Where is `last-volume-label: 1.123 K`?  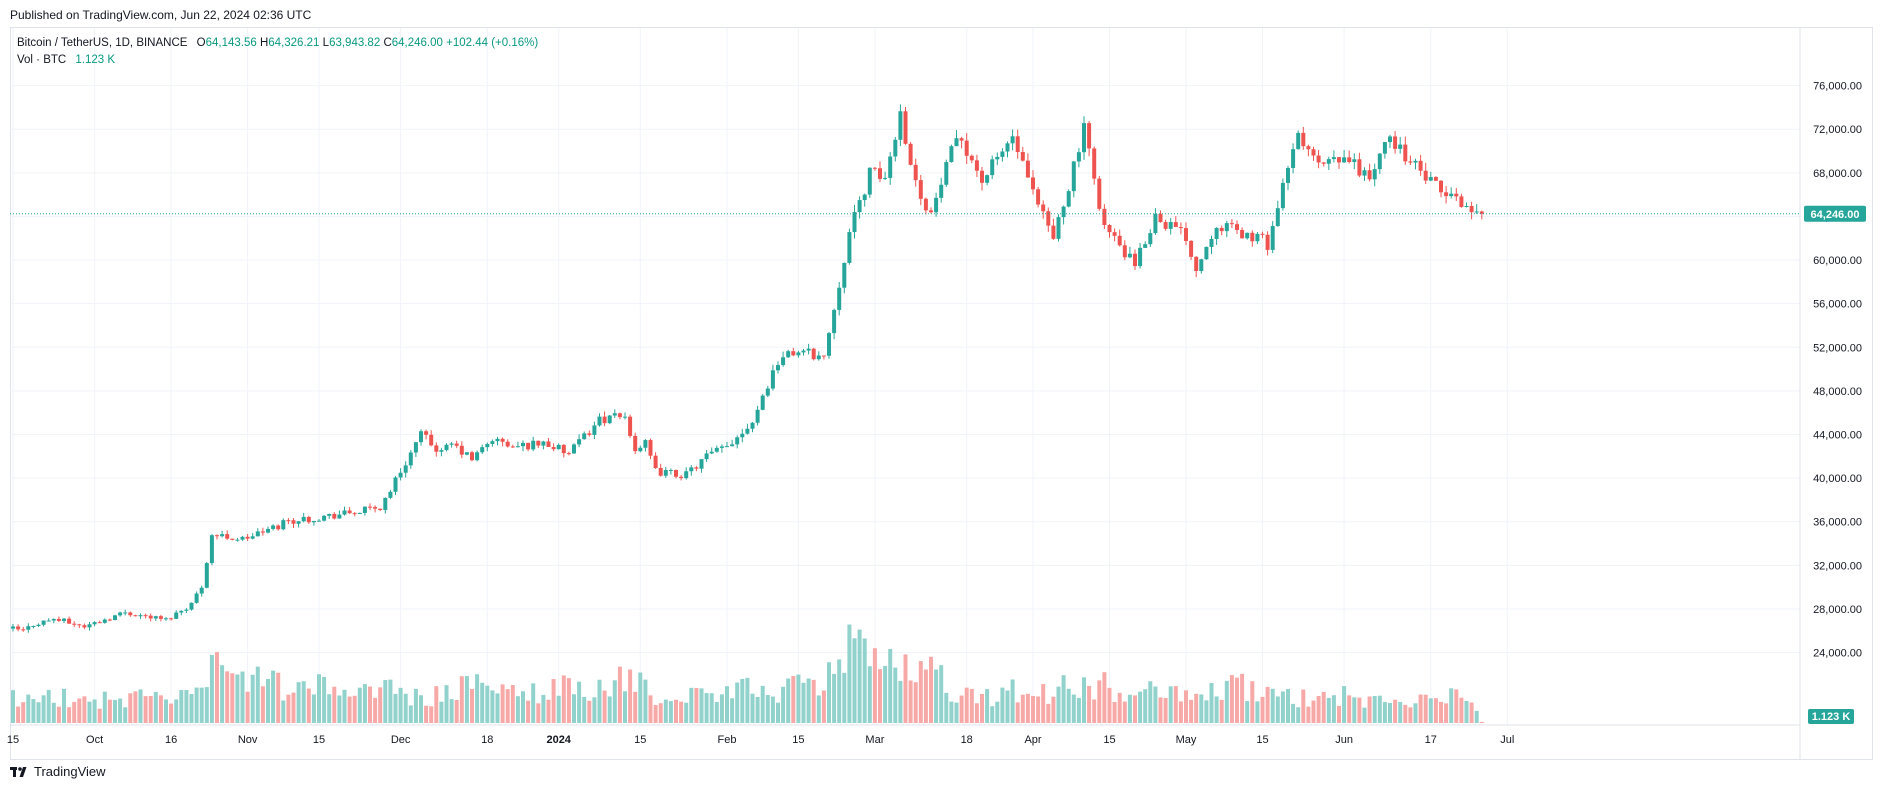 last-volume-label: 1.123 K is located at coordinates (1831, 717).